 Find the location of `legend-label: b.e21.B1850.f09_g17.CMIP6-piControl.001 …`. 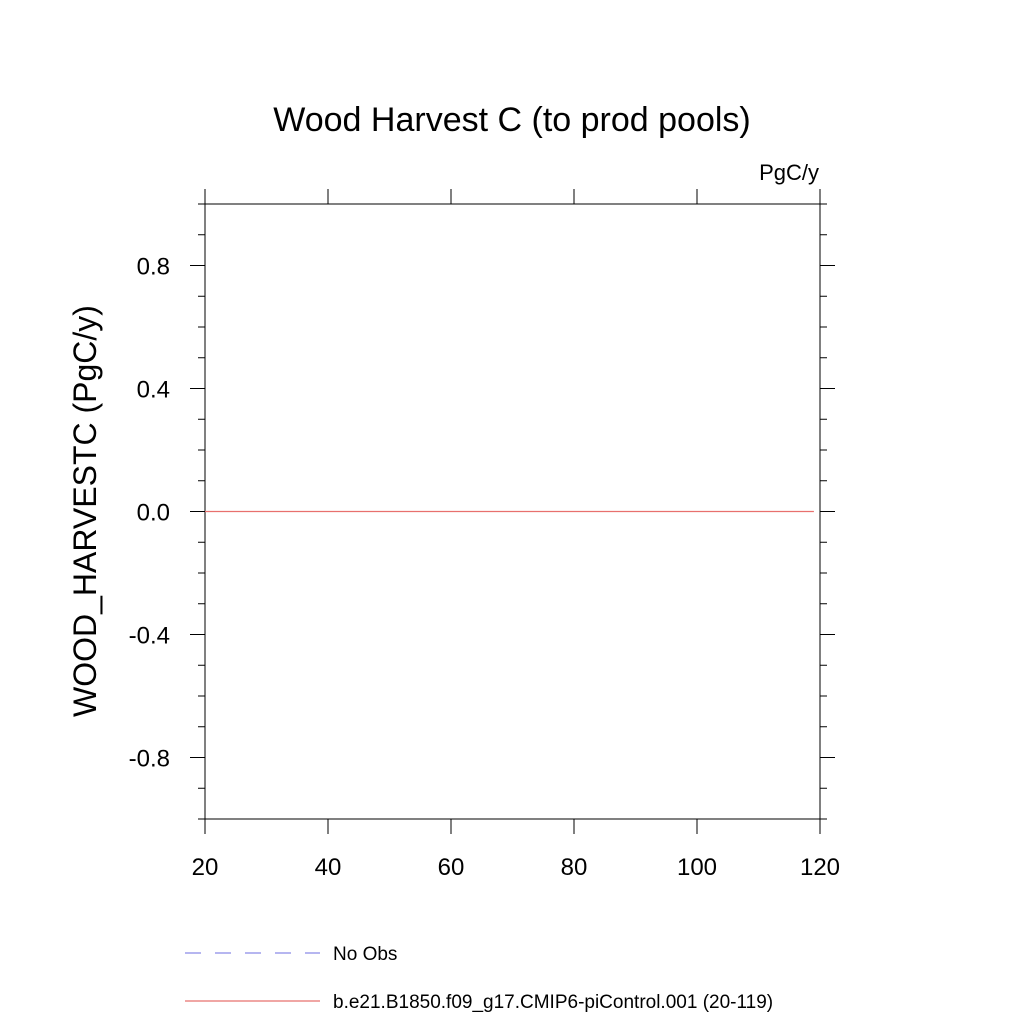

legend-label: b.e21.B1850.f09_g17.CMIP6-piControl.001 … is located at coordinates (553, 1002).